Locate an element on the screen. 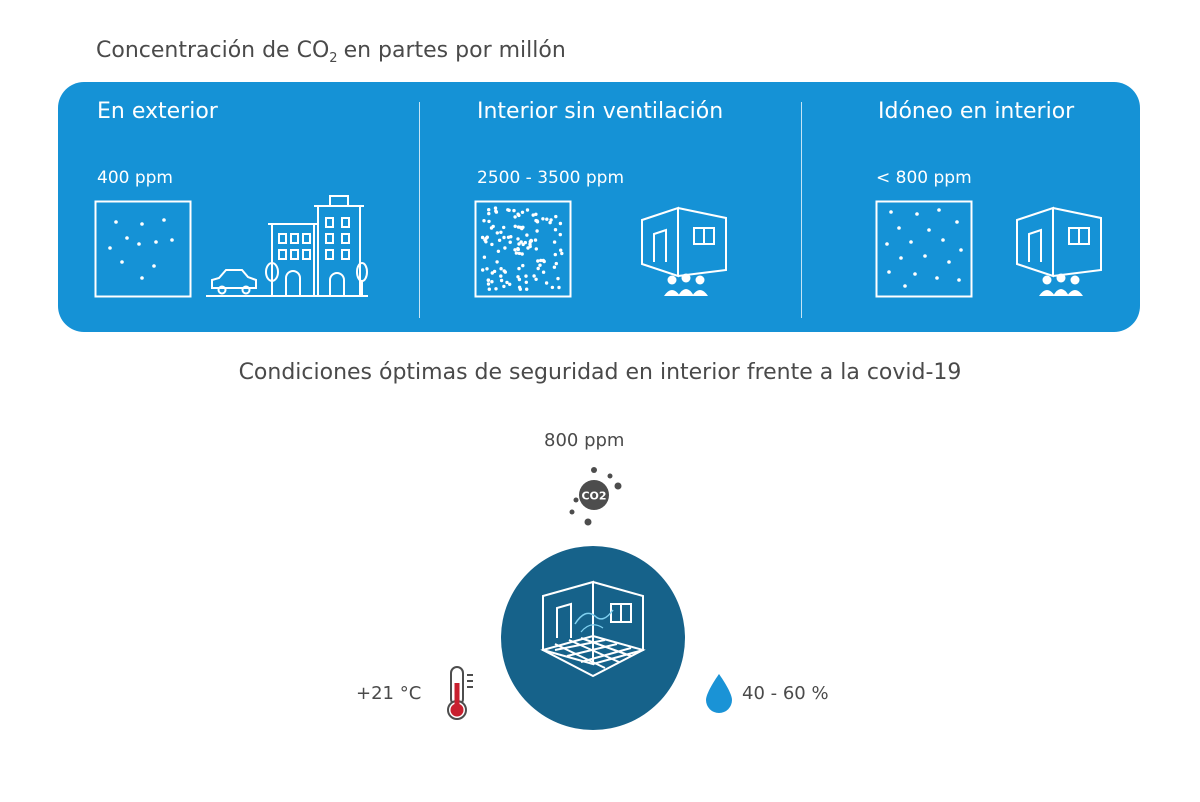  title-text-before: Concentración de CO is located at coordinates (213, 50).